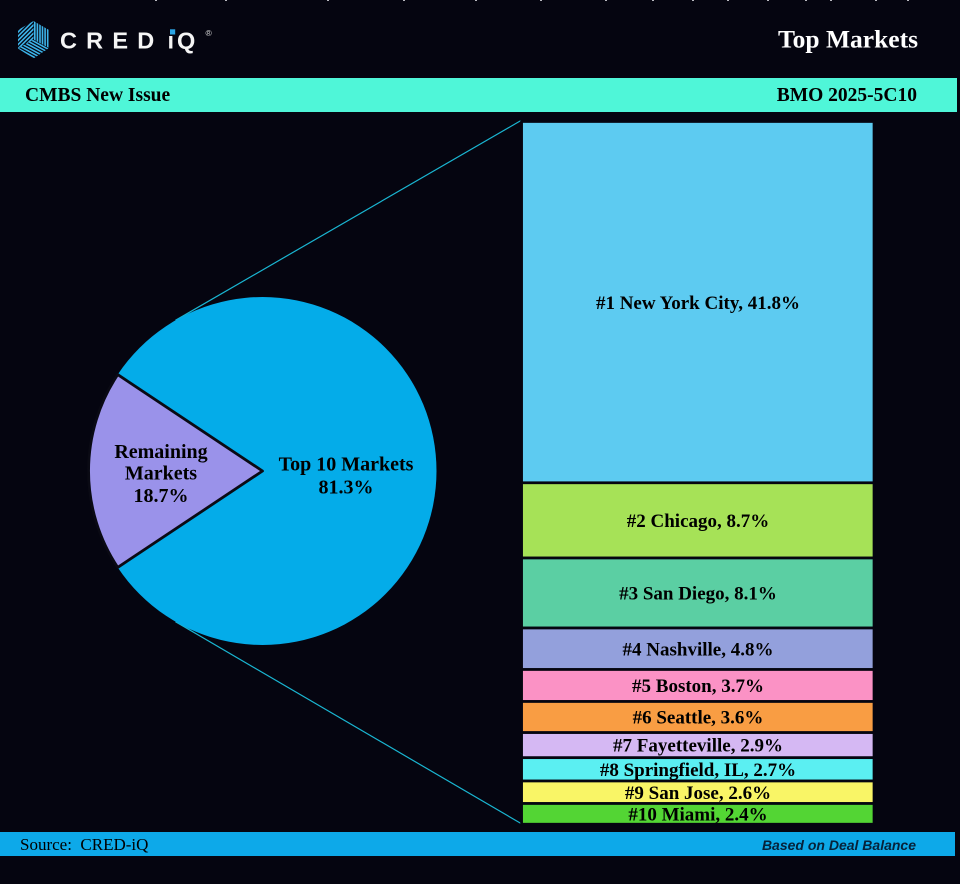 The height and width of the screenshot is (884, 960). What do you see at coordinates (346, 488) in the screenshot?
I see `svg-text: 81.3%` at bounding box center [346, 488].